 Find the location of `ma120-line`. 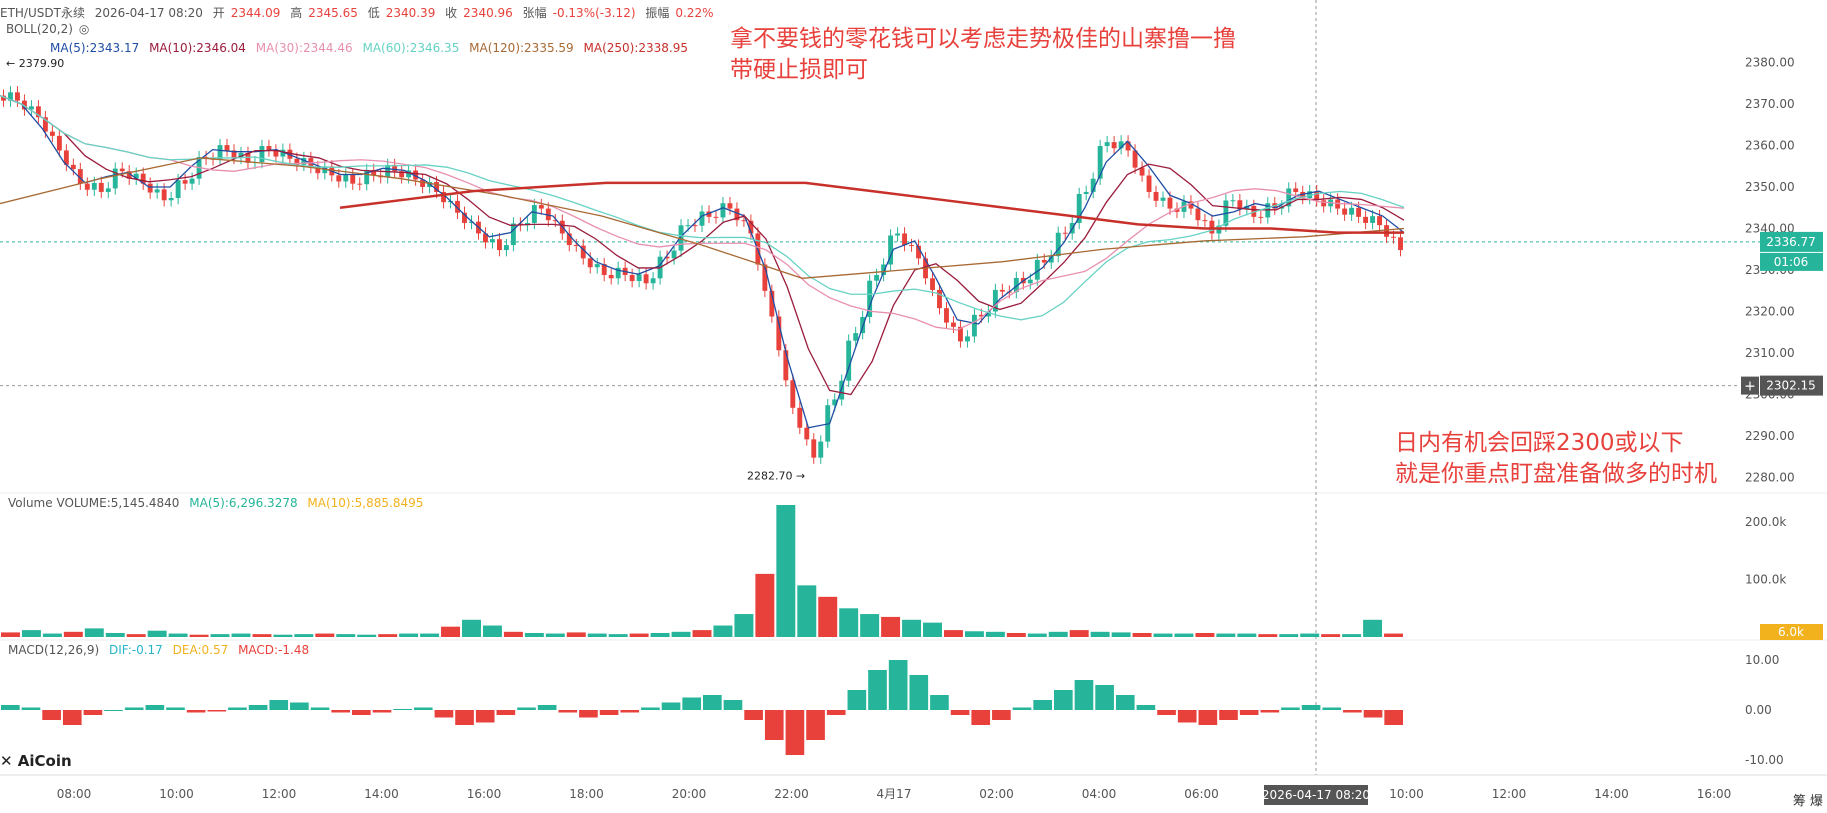

ma120-line is located at coordinates (702, 218).